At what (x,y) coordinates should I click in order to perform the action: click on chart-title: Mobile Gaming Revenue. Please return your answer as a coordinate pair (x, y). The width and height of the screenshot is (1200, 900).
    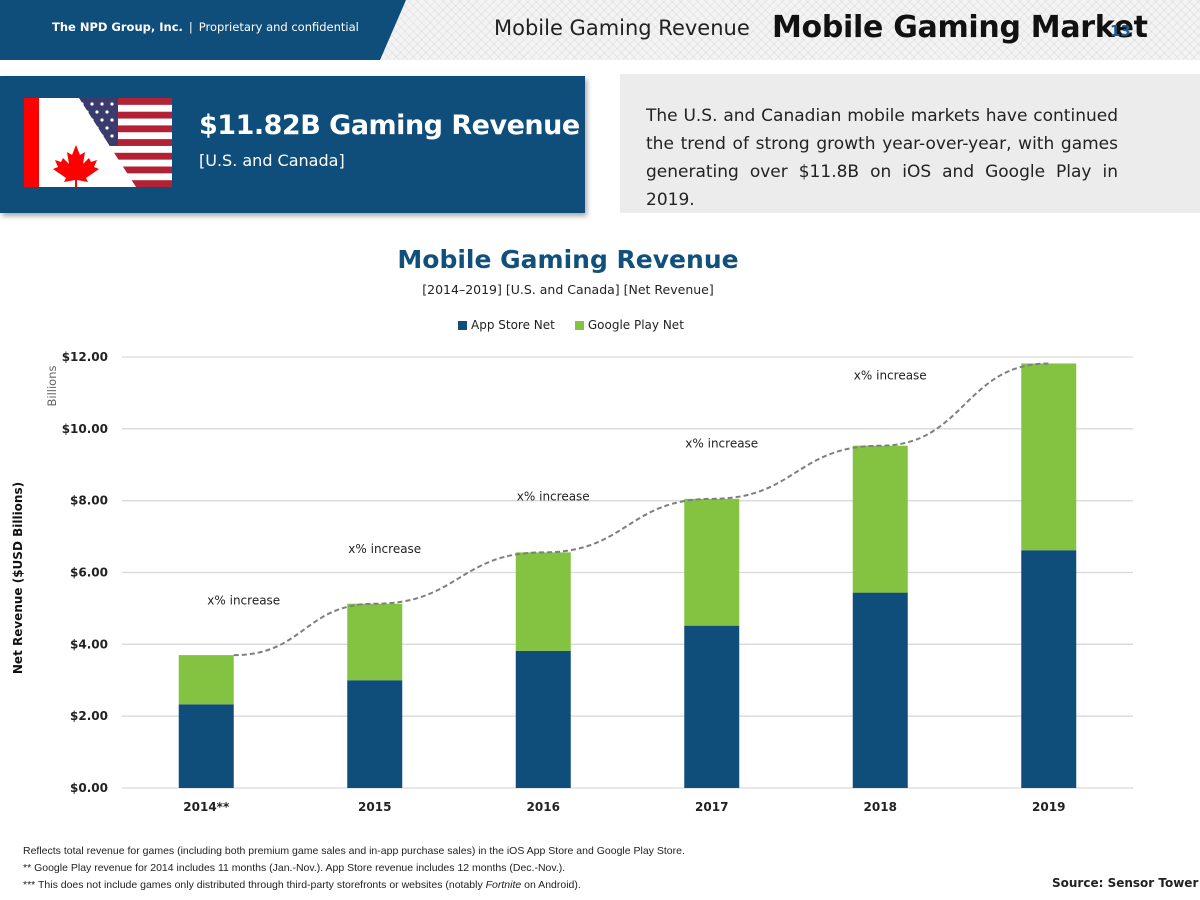
    Looking at the image, I should click on (568, 259).